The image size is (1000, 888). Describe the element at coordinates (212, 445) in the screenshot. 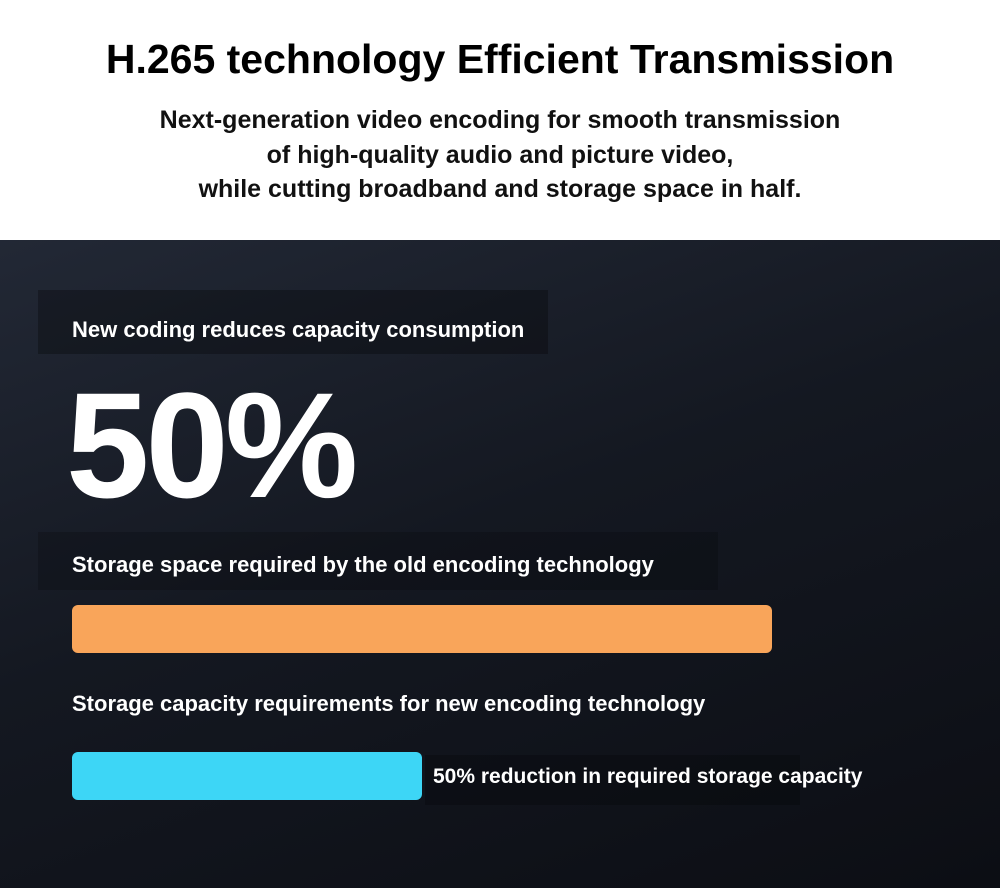

I see `big-value: 50%` at that location.